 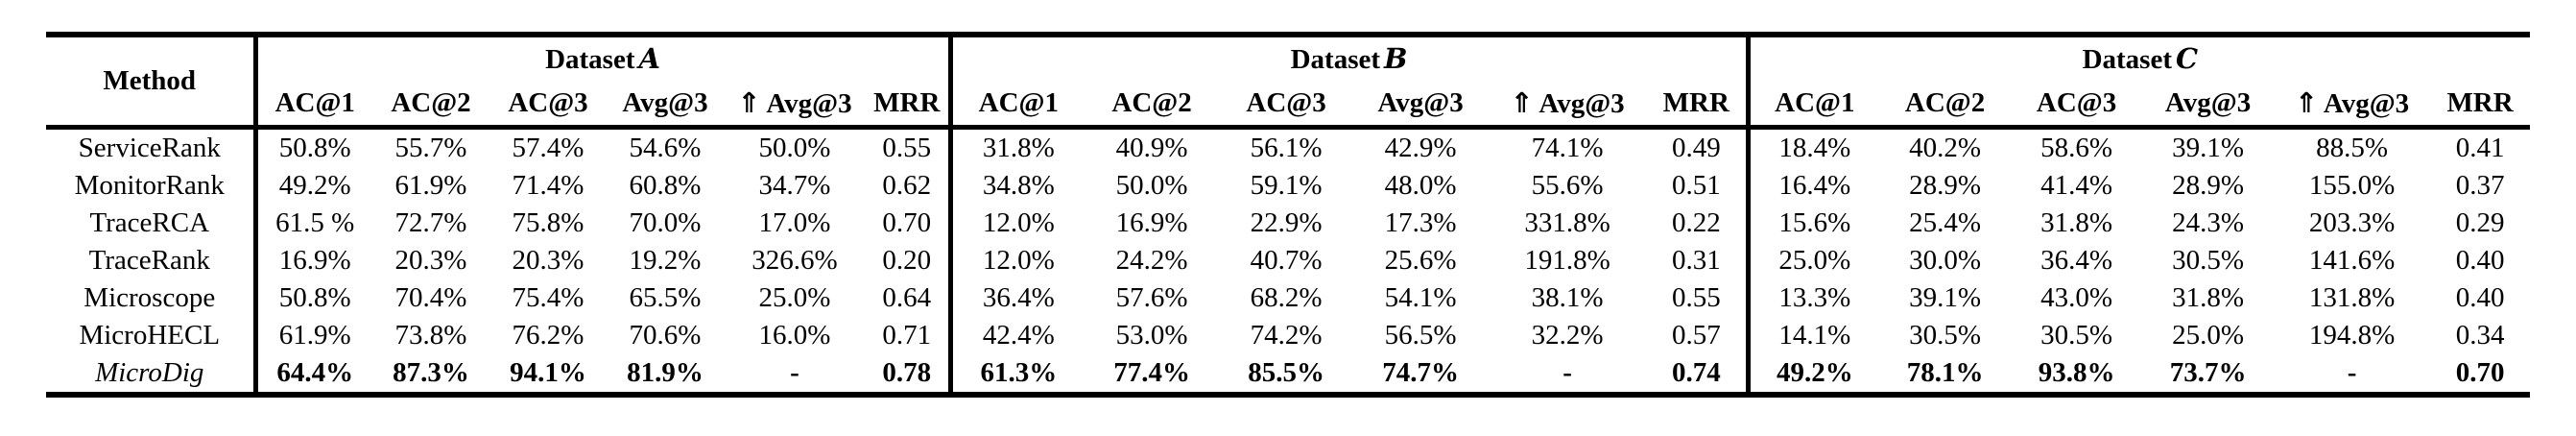 What do you see at coordinates (1567, 335) in the screenshot?
I see `metric-cell: 32.2%` at bounding box center [1567, 335].